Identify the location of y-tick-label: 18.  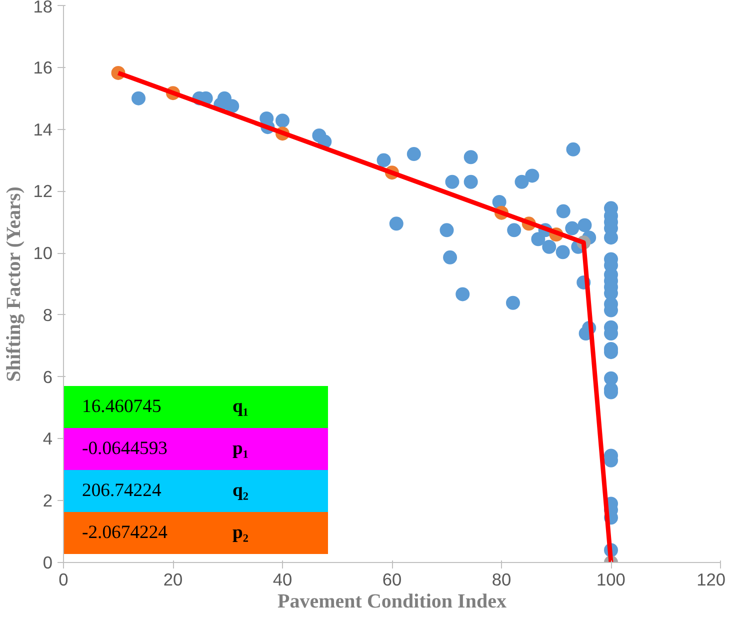
(43, 8).